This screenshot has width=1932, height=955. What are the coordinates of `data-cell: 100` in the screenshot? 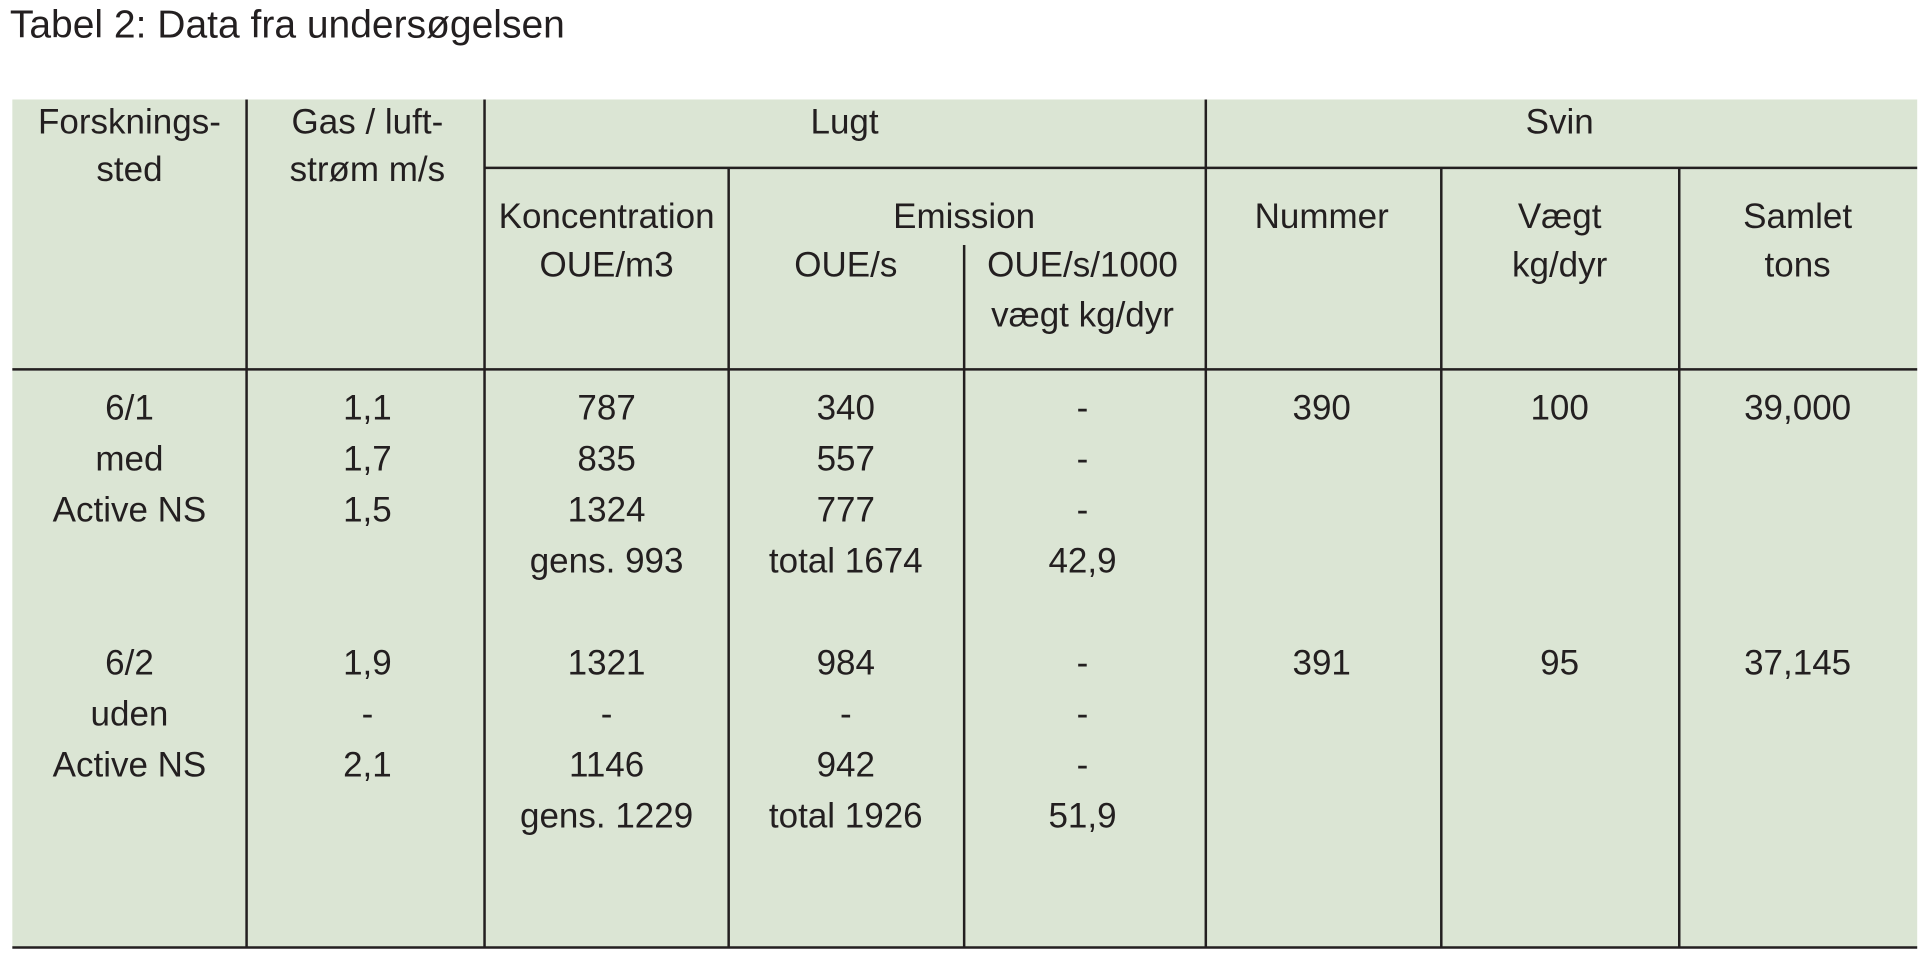 It's located at (1559, 408).